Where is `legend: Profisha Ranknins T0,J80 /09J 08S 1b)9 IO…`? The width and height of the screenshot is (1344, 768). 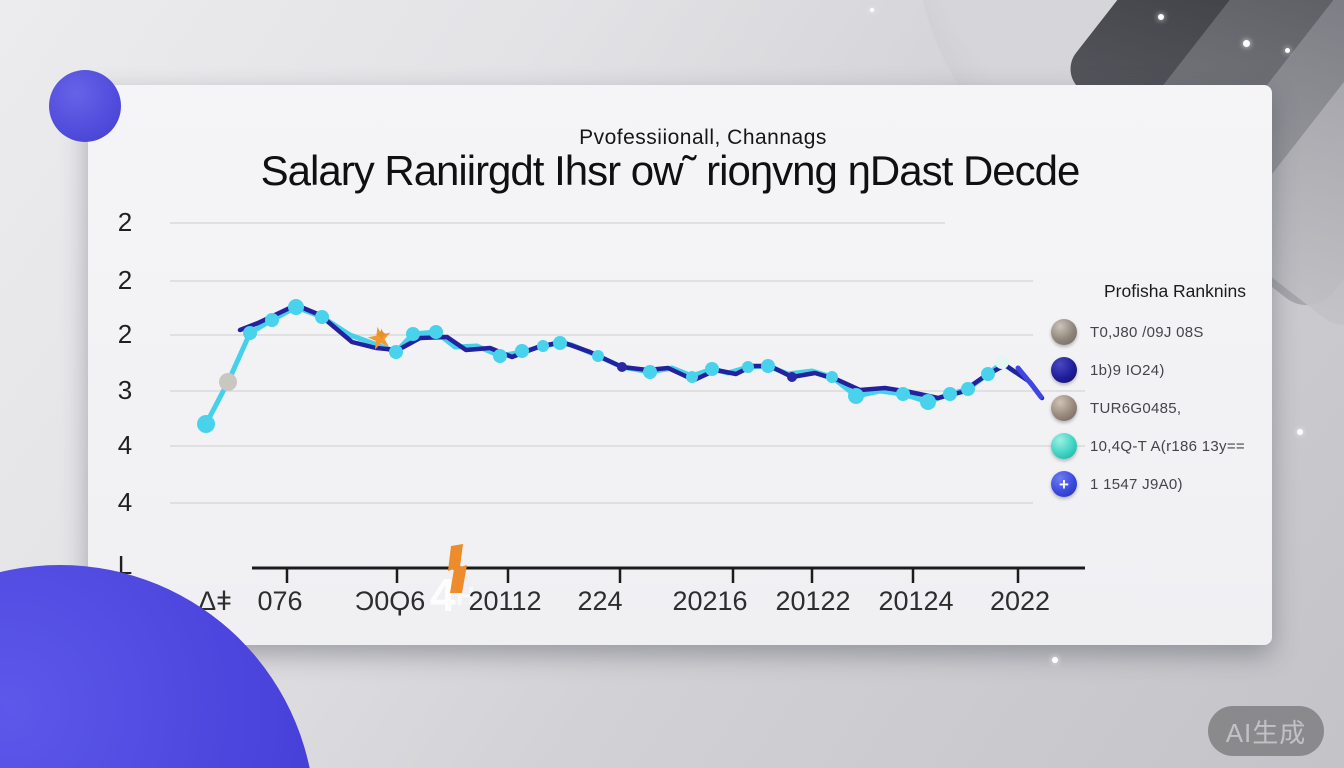
legend: Profisha Ranknins T0,J80 /09J 08S 1b)9 IO… is located at coordinates (1160, 395).